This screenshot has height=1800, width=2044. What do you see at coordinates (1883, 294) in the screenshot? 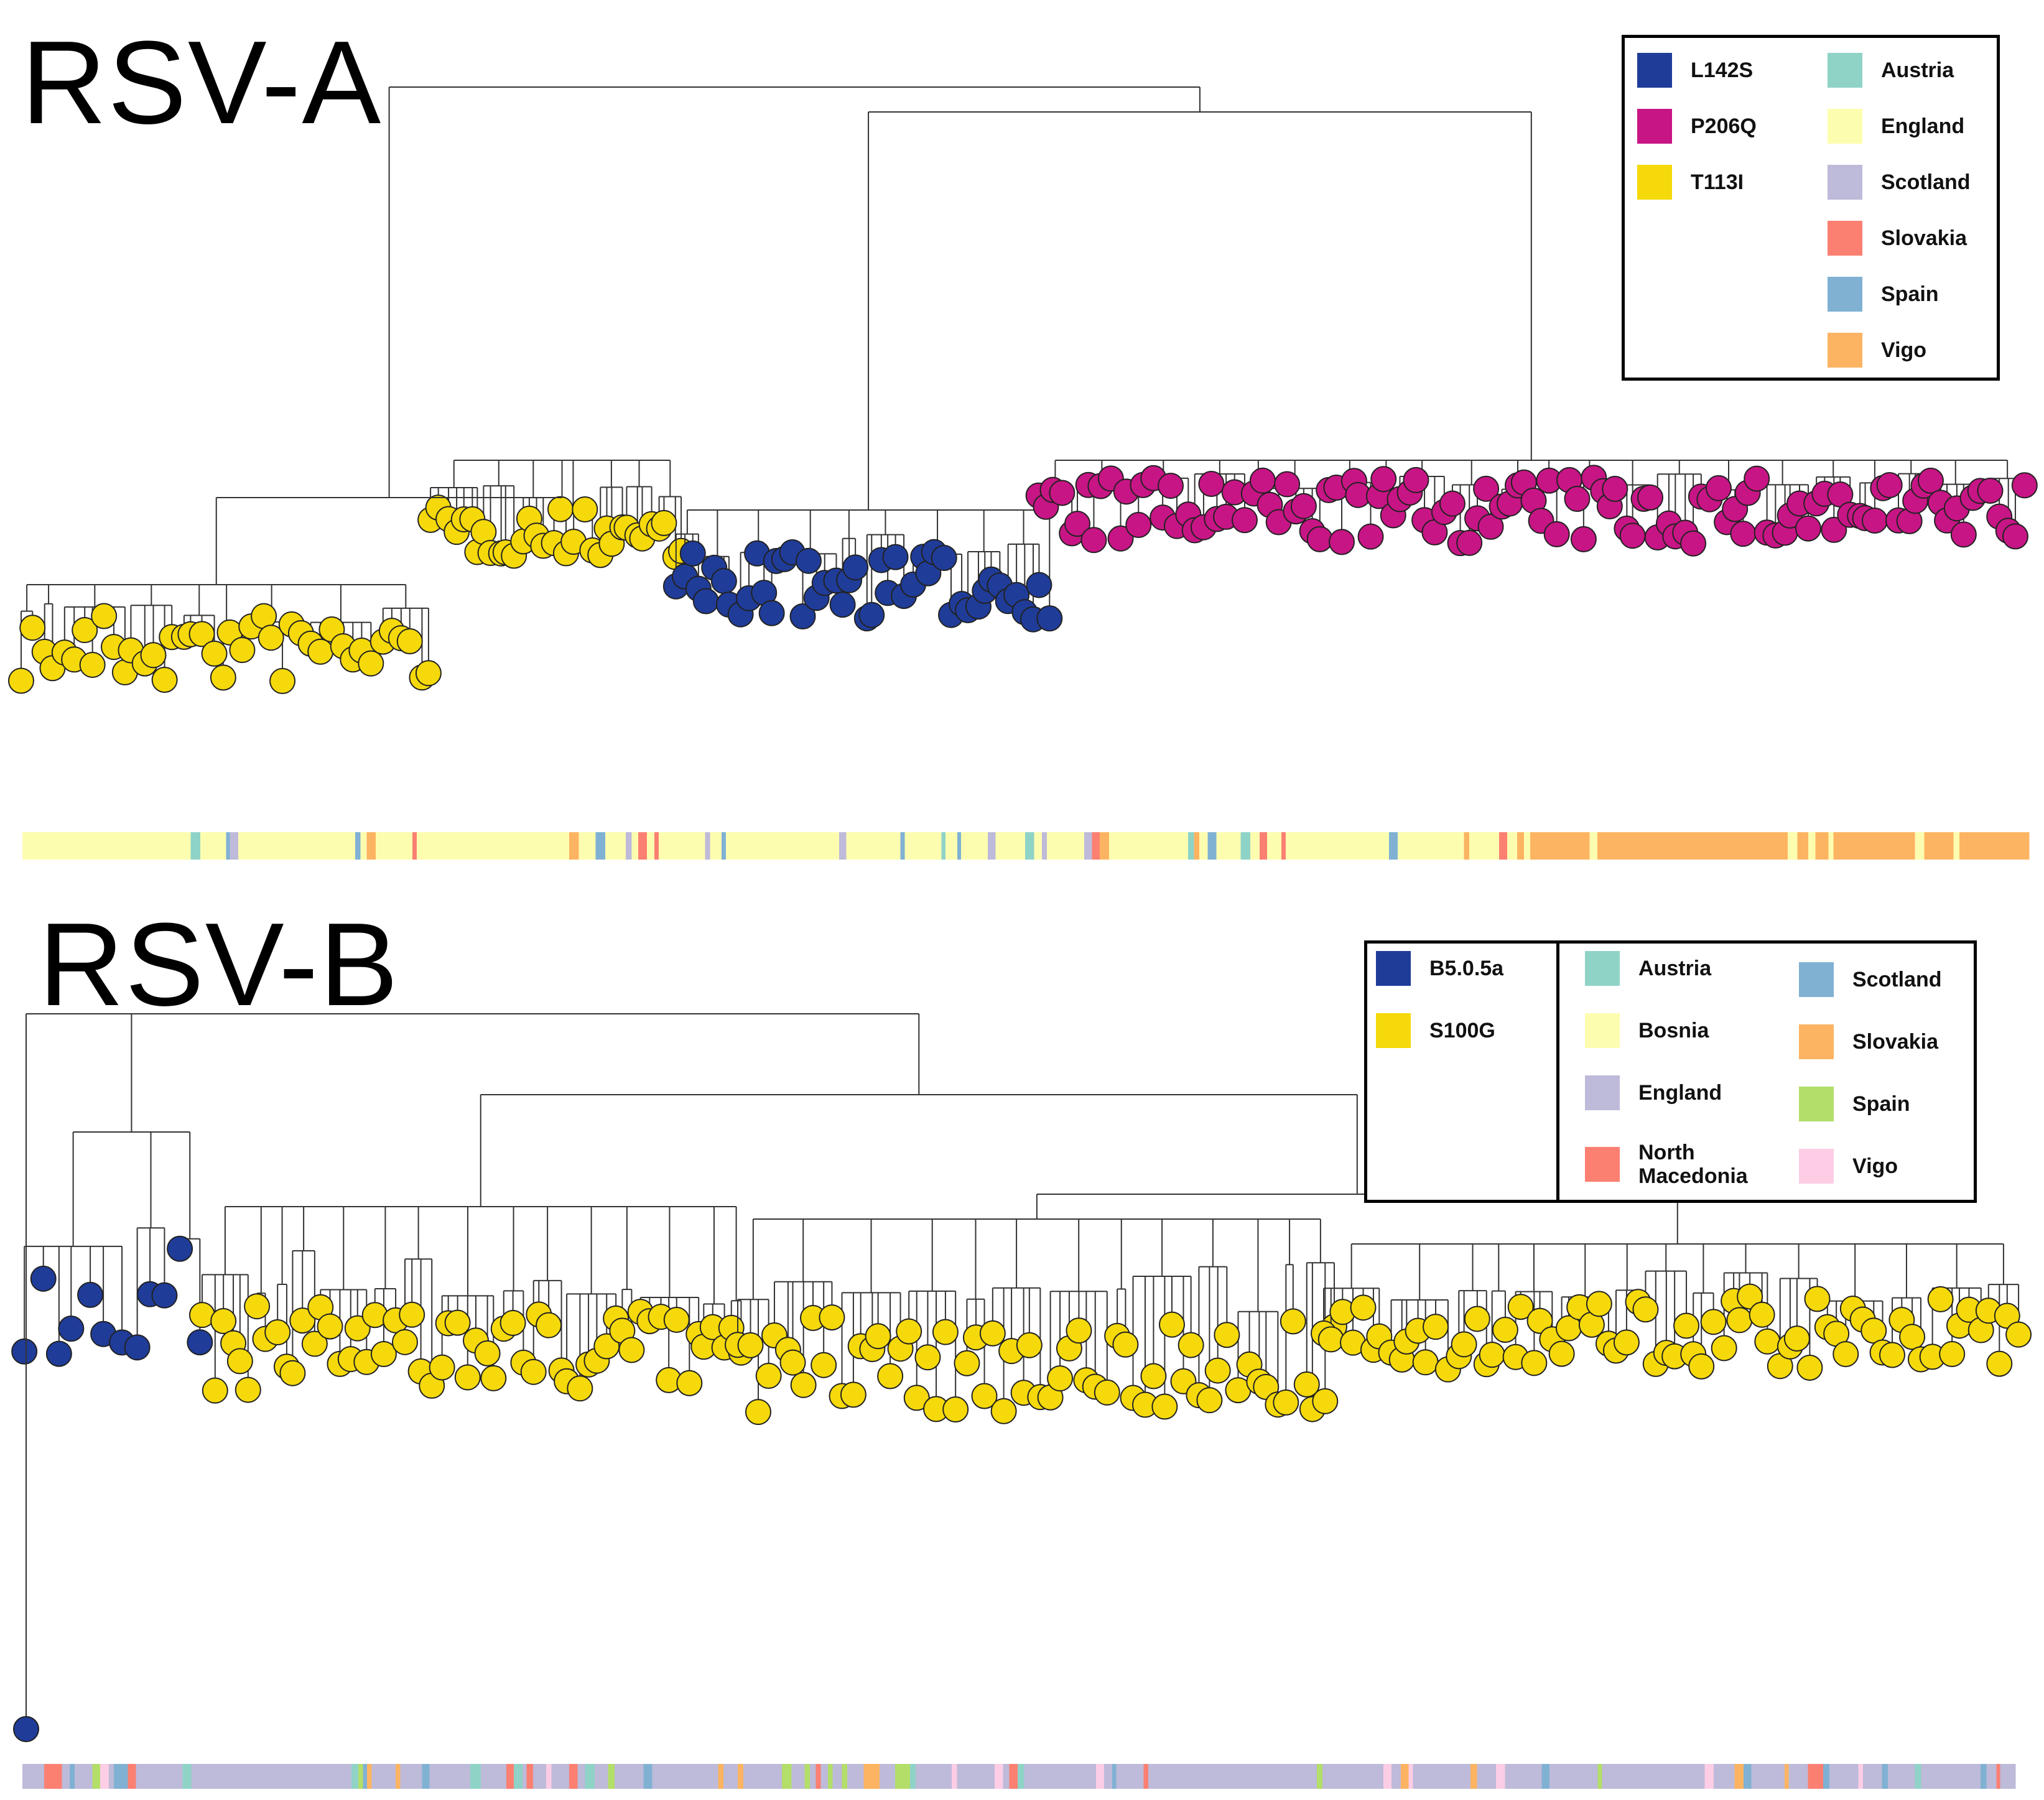
I see `legend-item: Spain` at bounding box center [1883, 294].